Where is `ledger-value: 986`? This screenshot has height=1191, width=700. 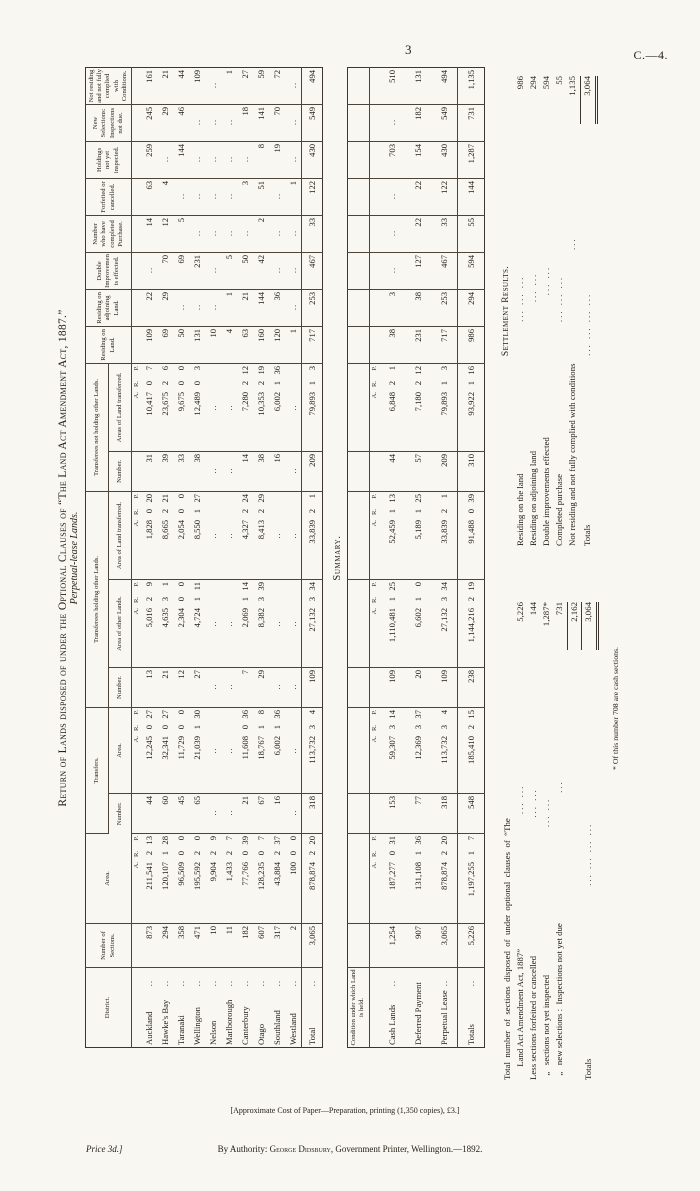 ledger-value: 986 is located at coordinates (519, 83).